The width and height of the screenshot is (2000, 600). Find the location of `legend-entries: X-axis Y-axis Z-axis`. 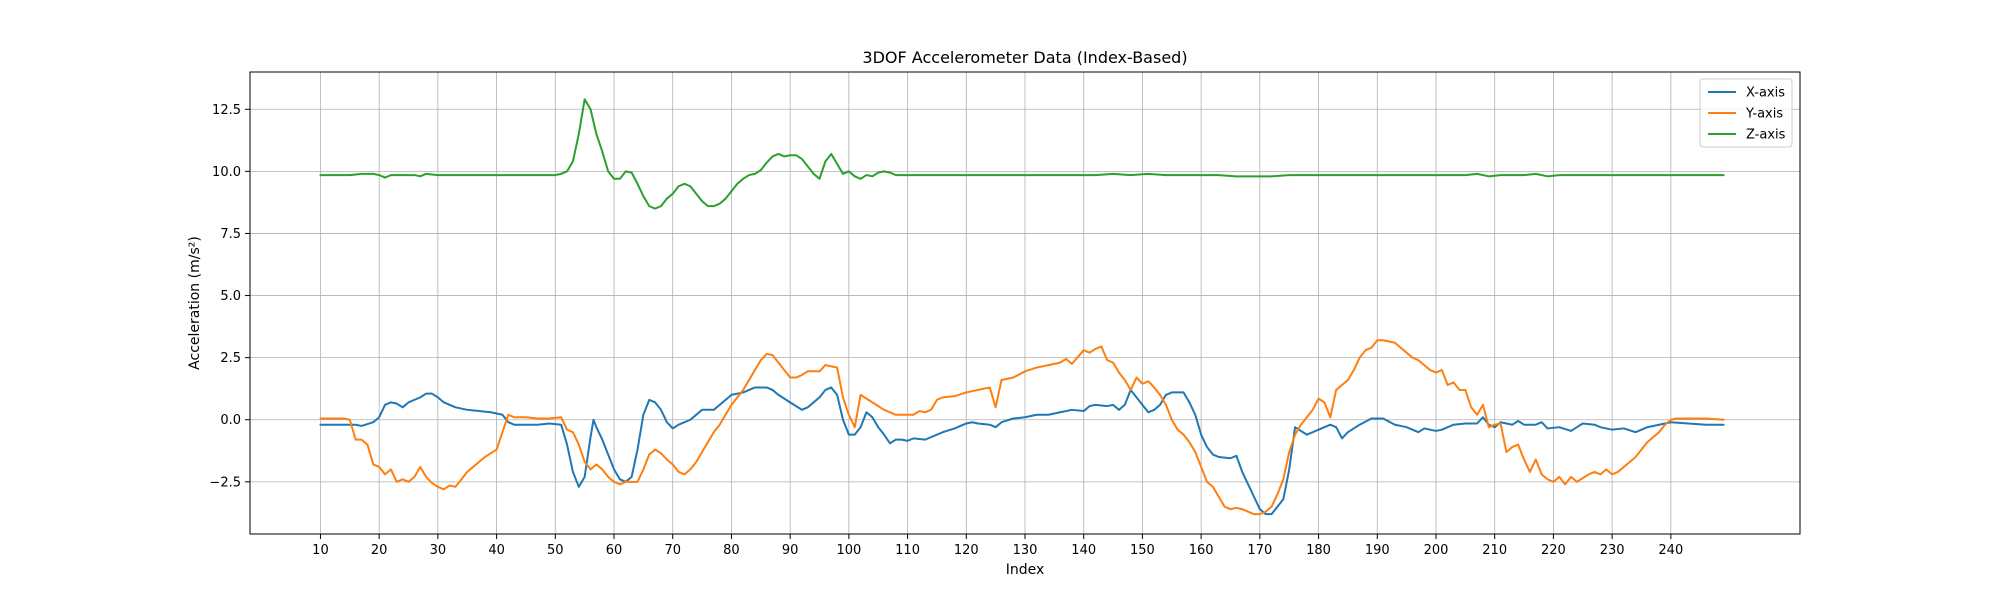

legend-entries: X-axis Y-axis Z-axis is located at coordinates (1747, 114).